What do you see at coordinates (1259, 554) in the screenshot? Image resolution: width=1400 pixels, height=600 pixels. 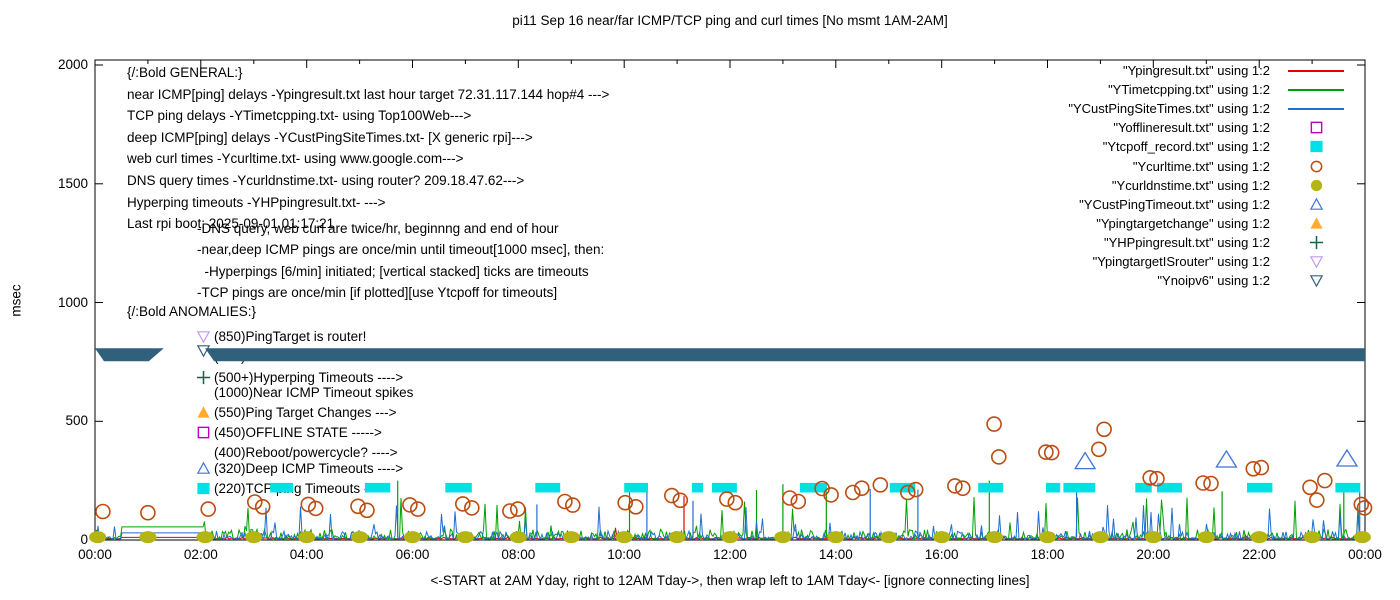 I see `x-tick-11: 22:00` at bounding box center [1259, 554].